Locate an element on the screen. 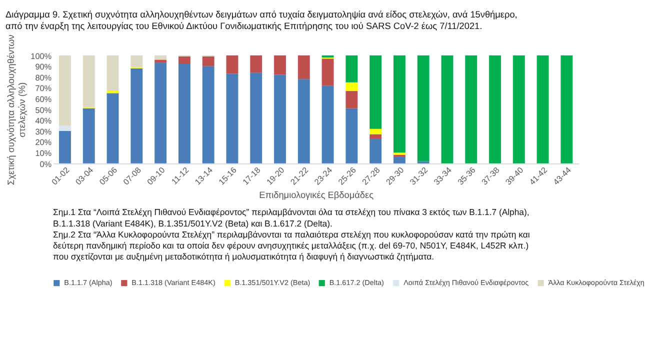 This screenshot has height=347, width=650. chart-title: Διάγραμμα 9. Σχετική συχνότητα αλληλουχηθέντων δειγμάτων από τυχαία δειγματοληψία ανά είδος στελεχών, ανά 15νθήμερο, από την έναρξη της λειτουργίας του Εθνικού Δικτύου Γονιδιωματικής Επιτήρησης του ιού SARS CoV-2 έως 7/11/2021. is located at coordinates (262, 20).